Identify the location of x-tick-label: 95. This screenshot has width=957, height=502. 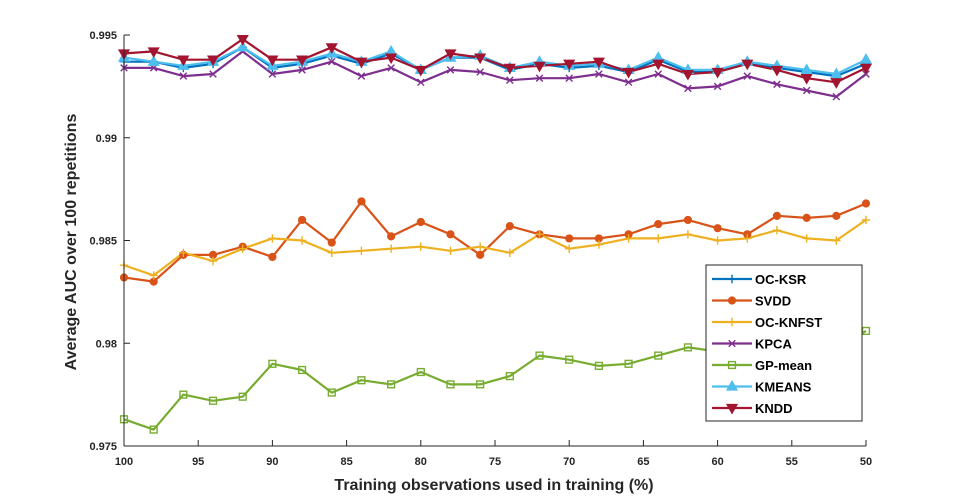
(198, 462).